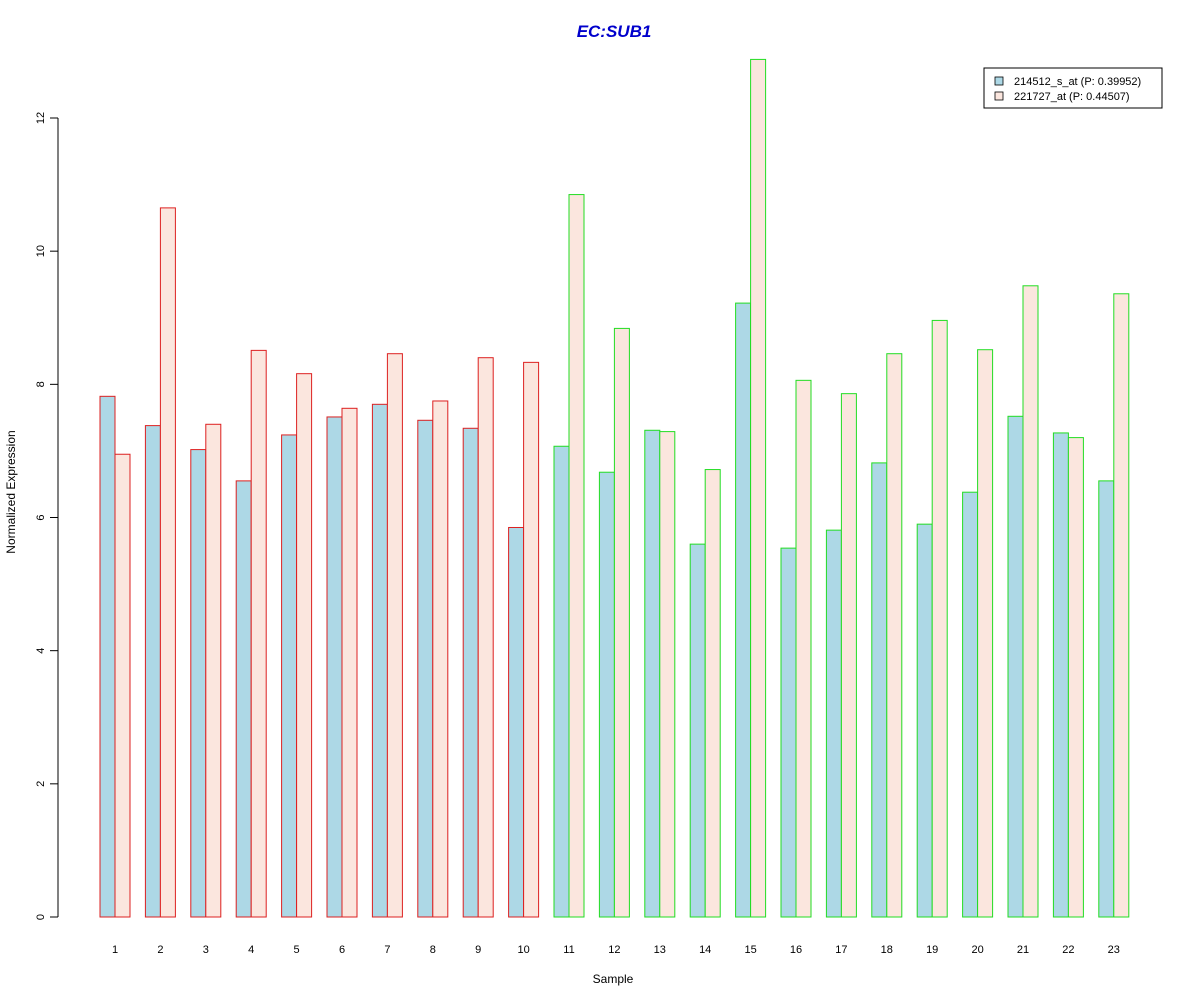 The width and height of the screenshot is (1200, 1000). What do you see at coordinates (796, 950) in the screenshot?
I see `x-tick-label: 16` at bounding box center [796, 950].